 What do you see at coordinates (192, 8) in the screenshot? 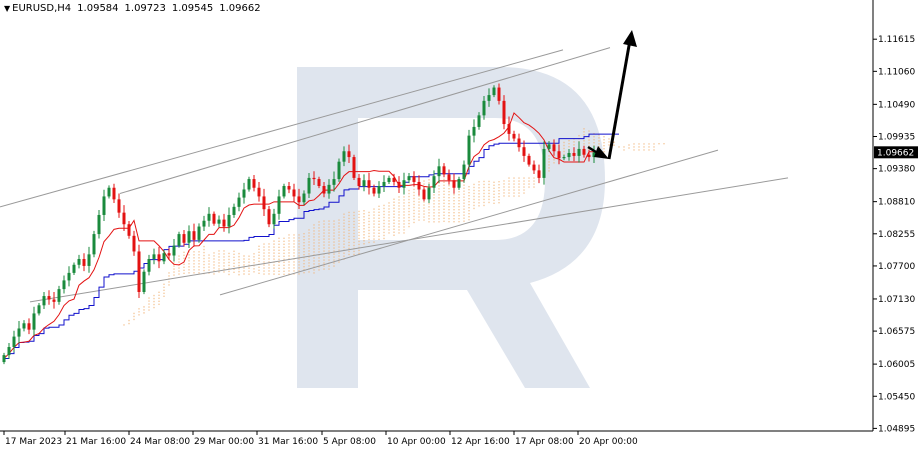
I see `low-value: 1.09545` at bounding box center [192, 8].